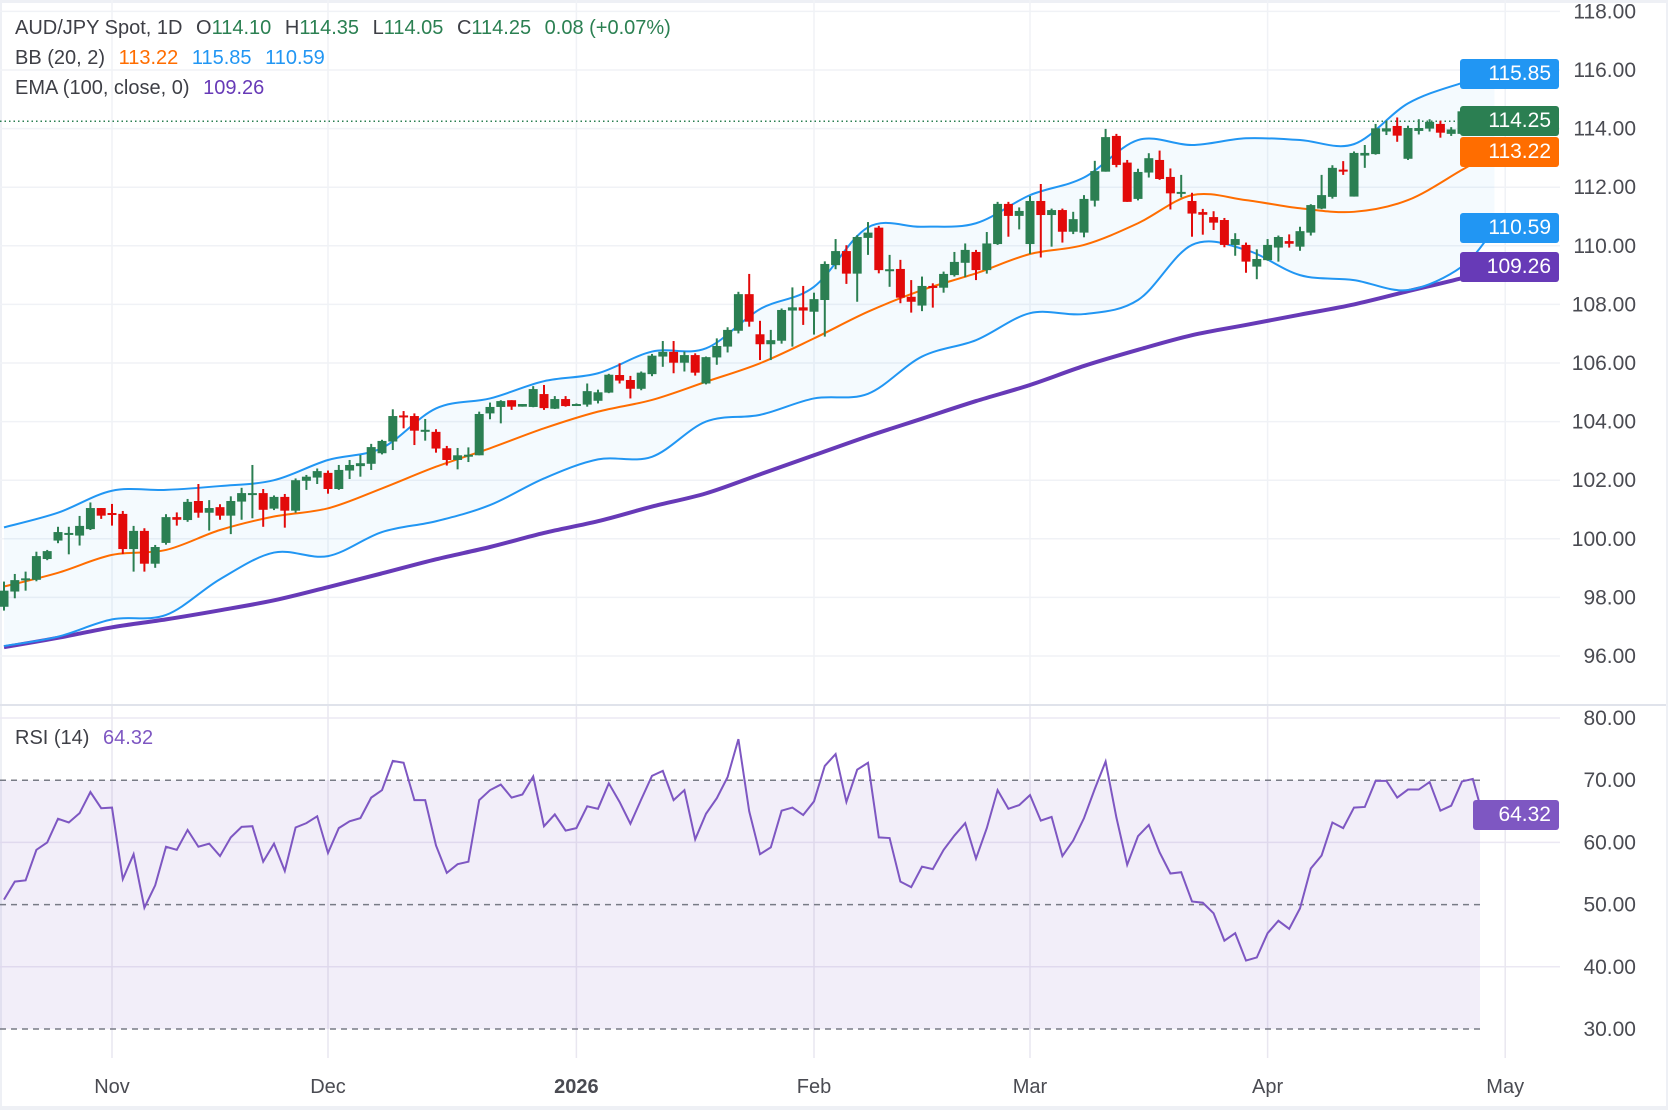  What do you see at coordinates (128, 738) in the screenshot?
I see `rsi-value: 64.32` at bounding box center [128, 738].